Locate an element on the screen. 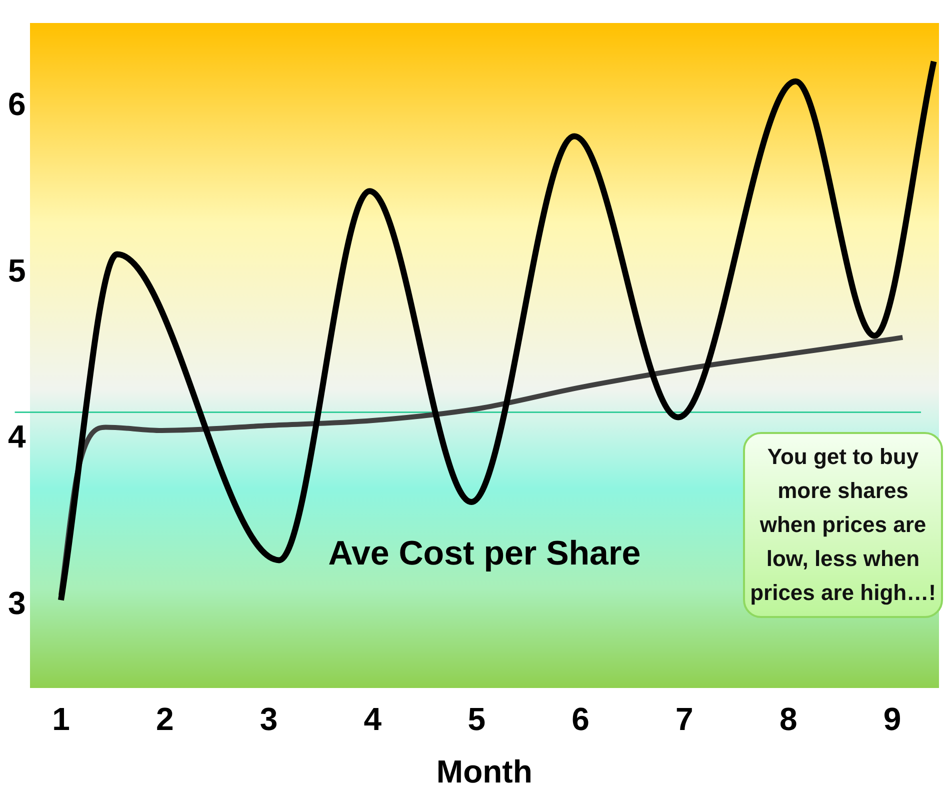  x-tick-label: 1 is located at coordinates (61, 719).